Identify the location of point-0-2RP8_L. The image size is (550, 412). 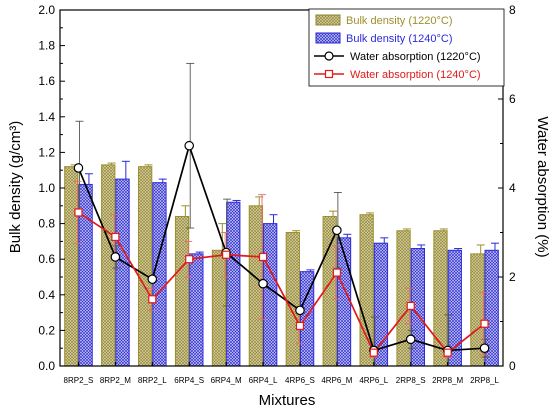
(484, 348).